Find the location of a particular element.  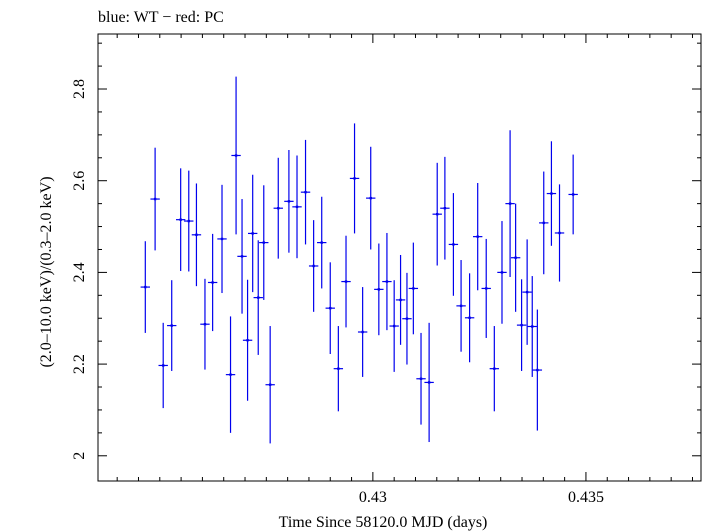

x-tick-label: 0.435 is located at coordinates (586, 497).